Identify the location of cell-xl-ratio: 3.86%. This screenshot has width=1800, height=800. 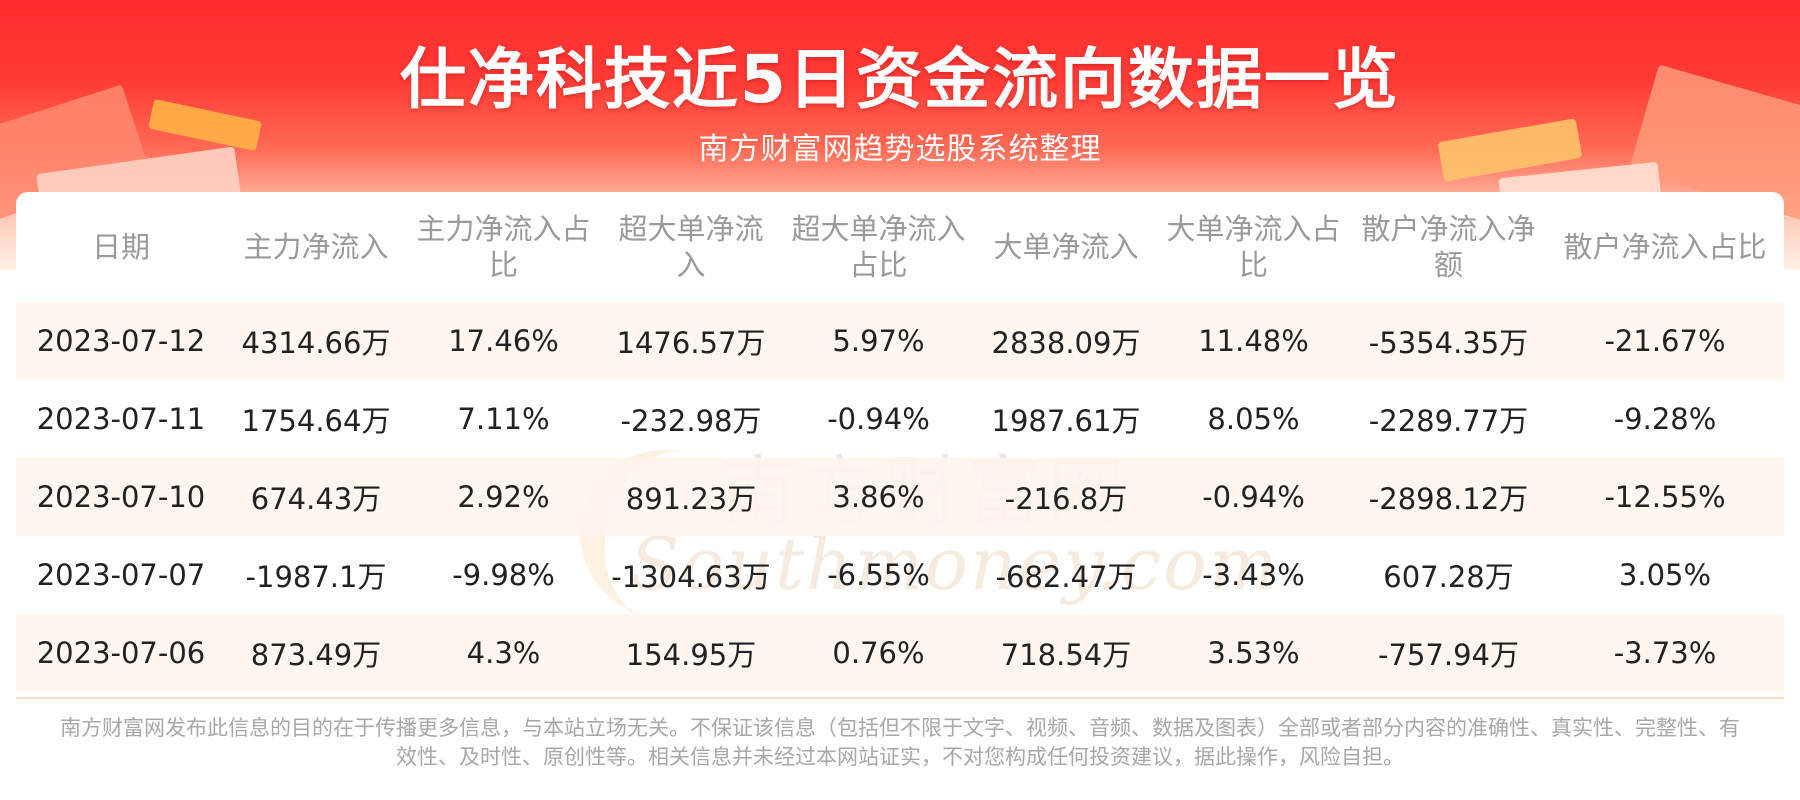
(878, 497).